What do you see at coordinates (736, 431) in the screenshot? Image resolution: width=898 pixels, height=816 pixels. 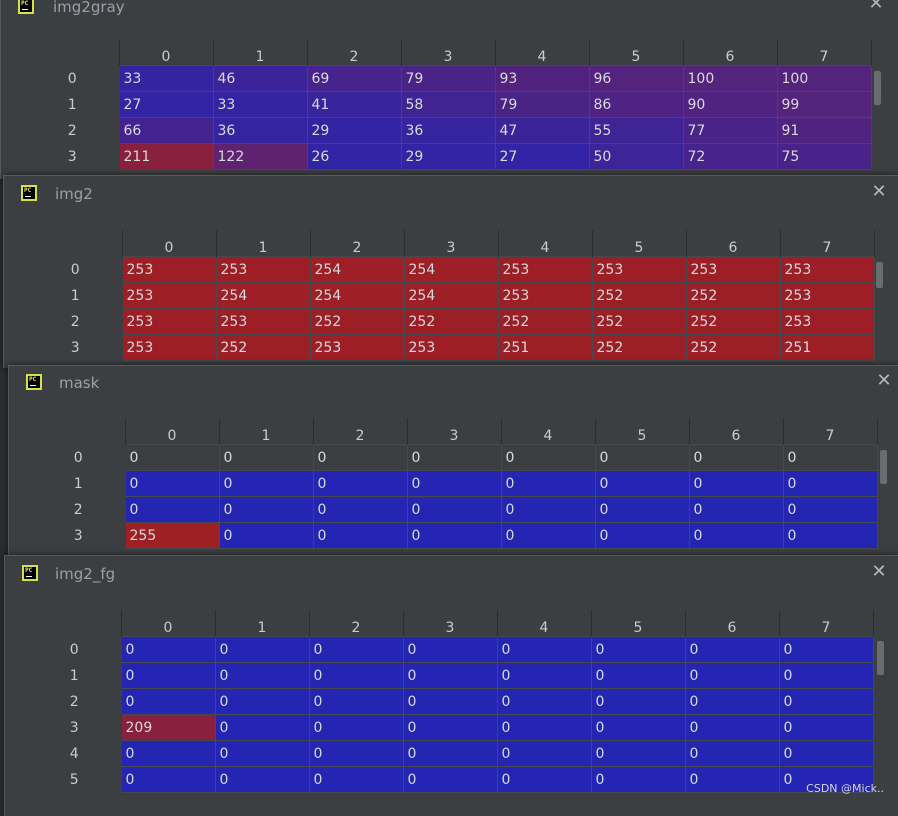 I see `column-header: 6` at bounding box center [736, 431].